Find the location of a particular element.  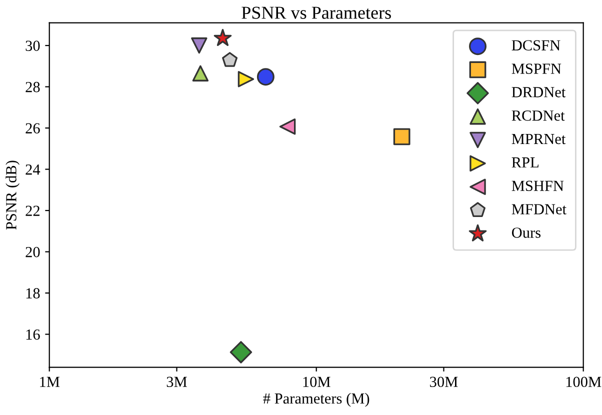

x-tick-label: 10M is located at coordinates (316, 382).